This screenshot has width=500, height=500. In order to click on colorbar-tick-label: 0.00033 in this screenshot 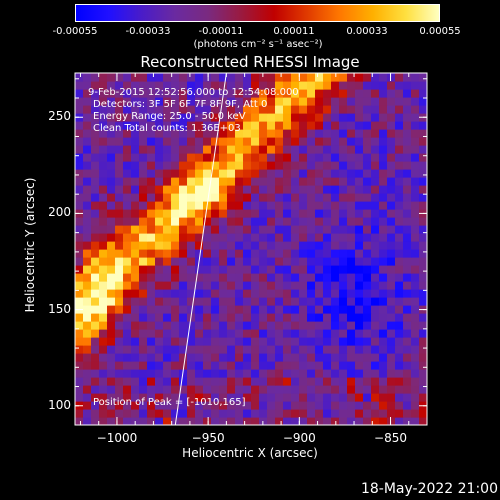, I will do `click(367, 31)`.